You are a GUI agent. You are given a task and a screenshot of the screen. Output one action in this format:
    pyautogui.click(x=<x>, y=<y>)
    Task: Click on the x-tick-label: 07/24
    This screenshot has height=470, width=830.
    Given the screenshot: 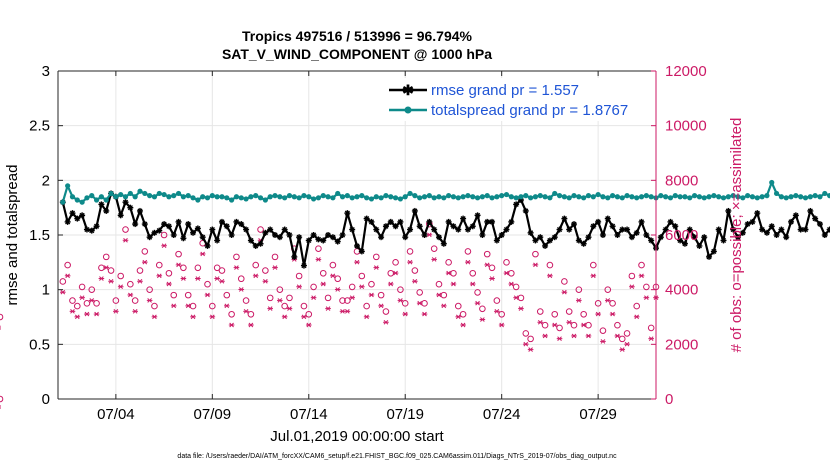 What is the action you would take?
    pyautogui.click(x=502, y=414)
    